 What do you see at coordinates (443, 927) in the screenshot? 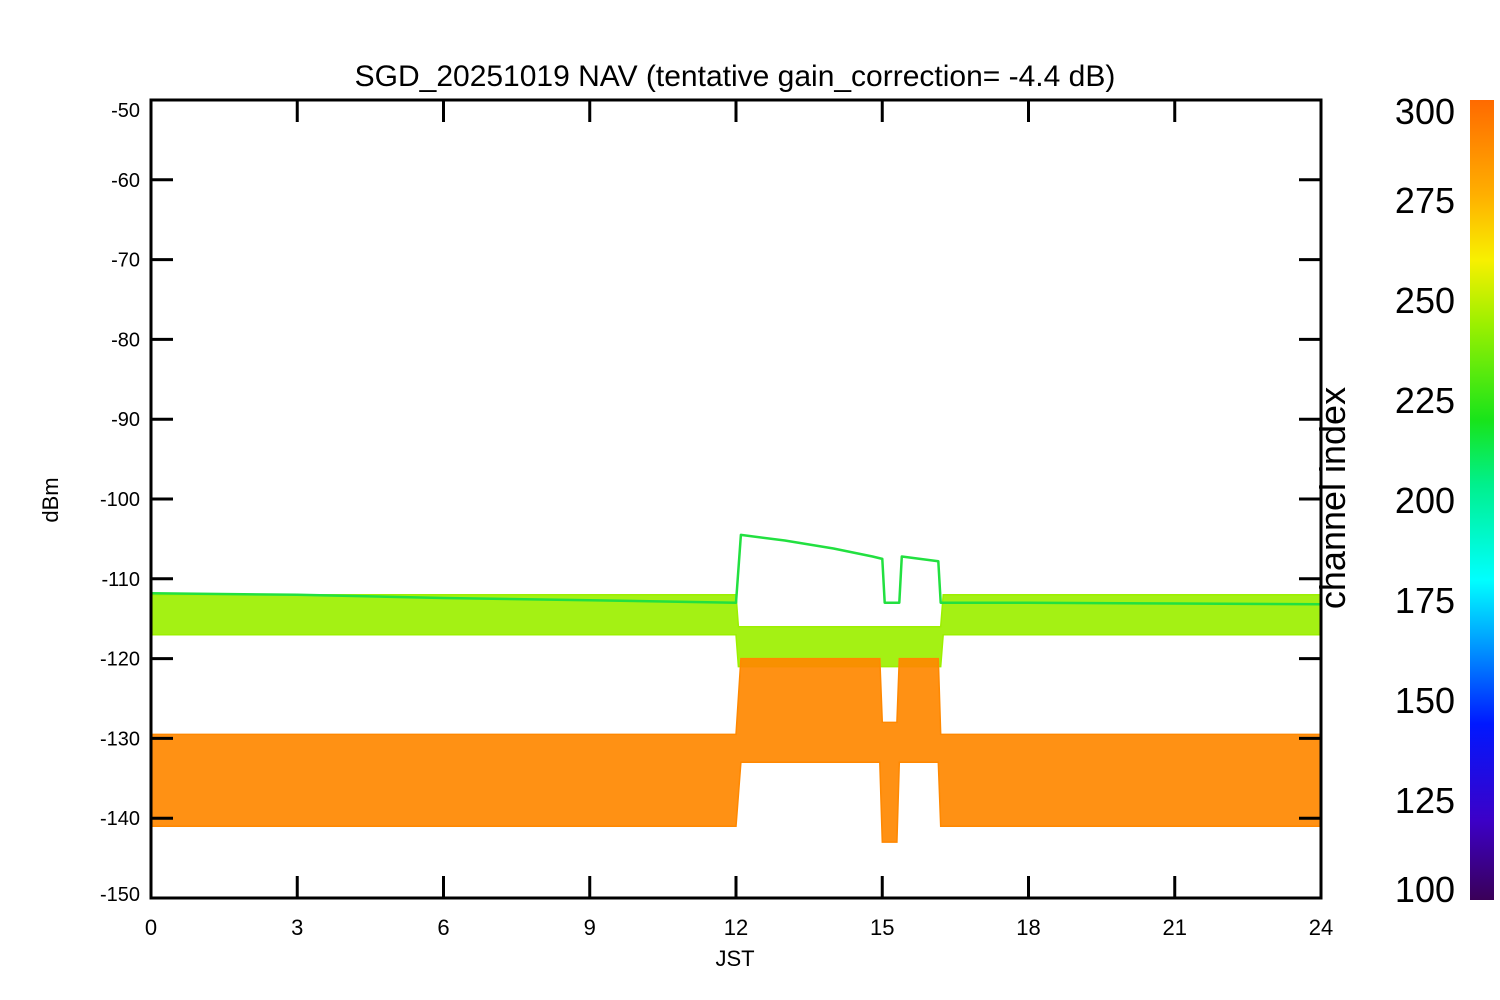
I see `x-tick-label: 6` at bounding box center [443, 927].